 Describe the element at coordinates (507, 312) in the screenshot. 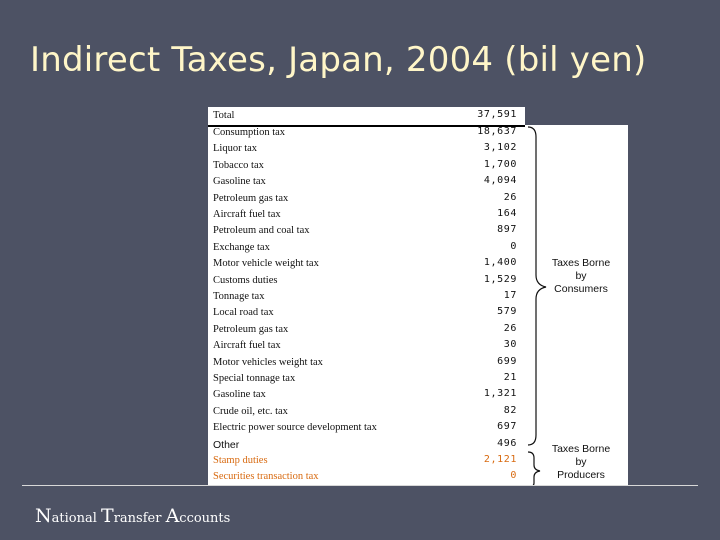

I see `tax-value: 579` at that location.